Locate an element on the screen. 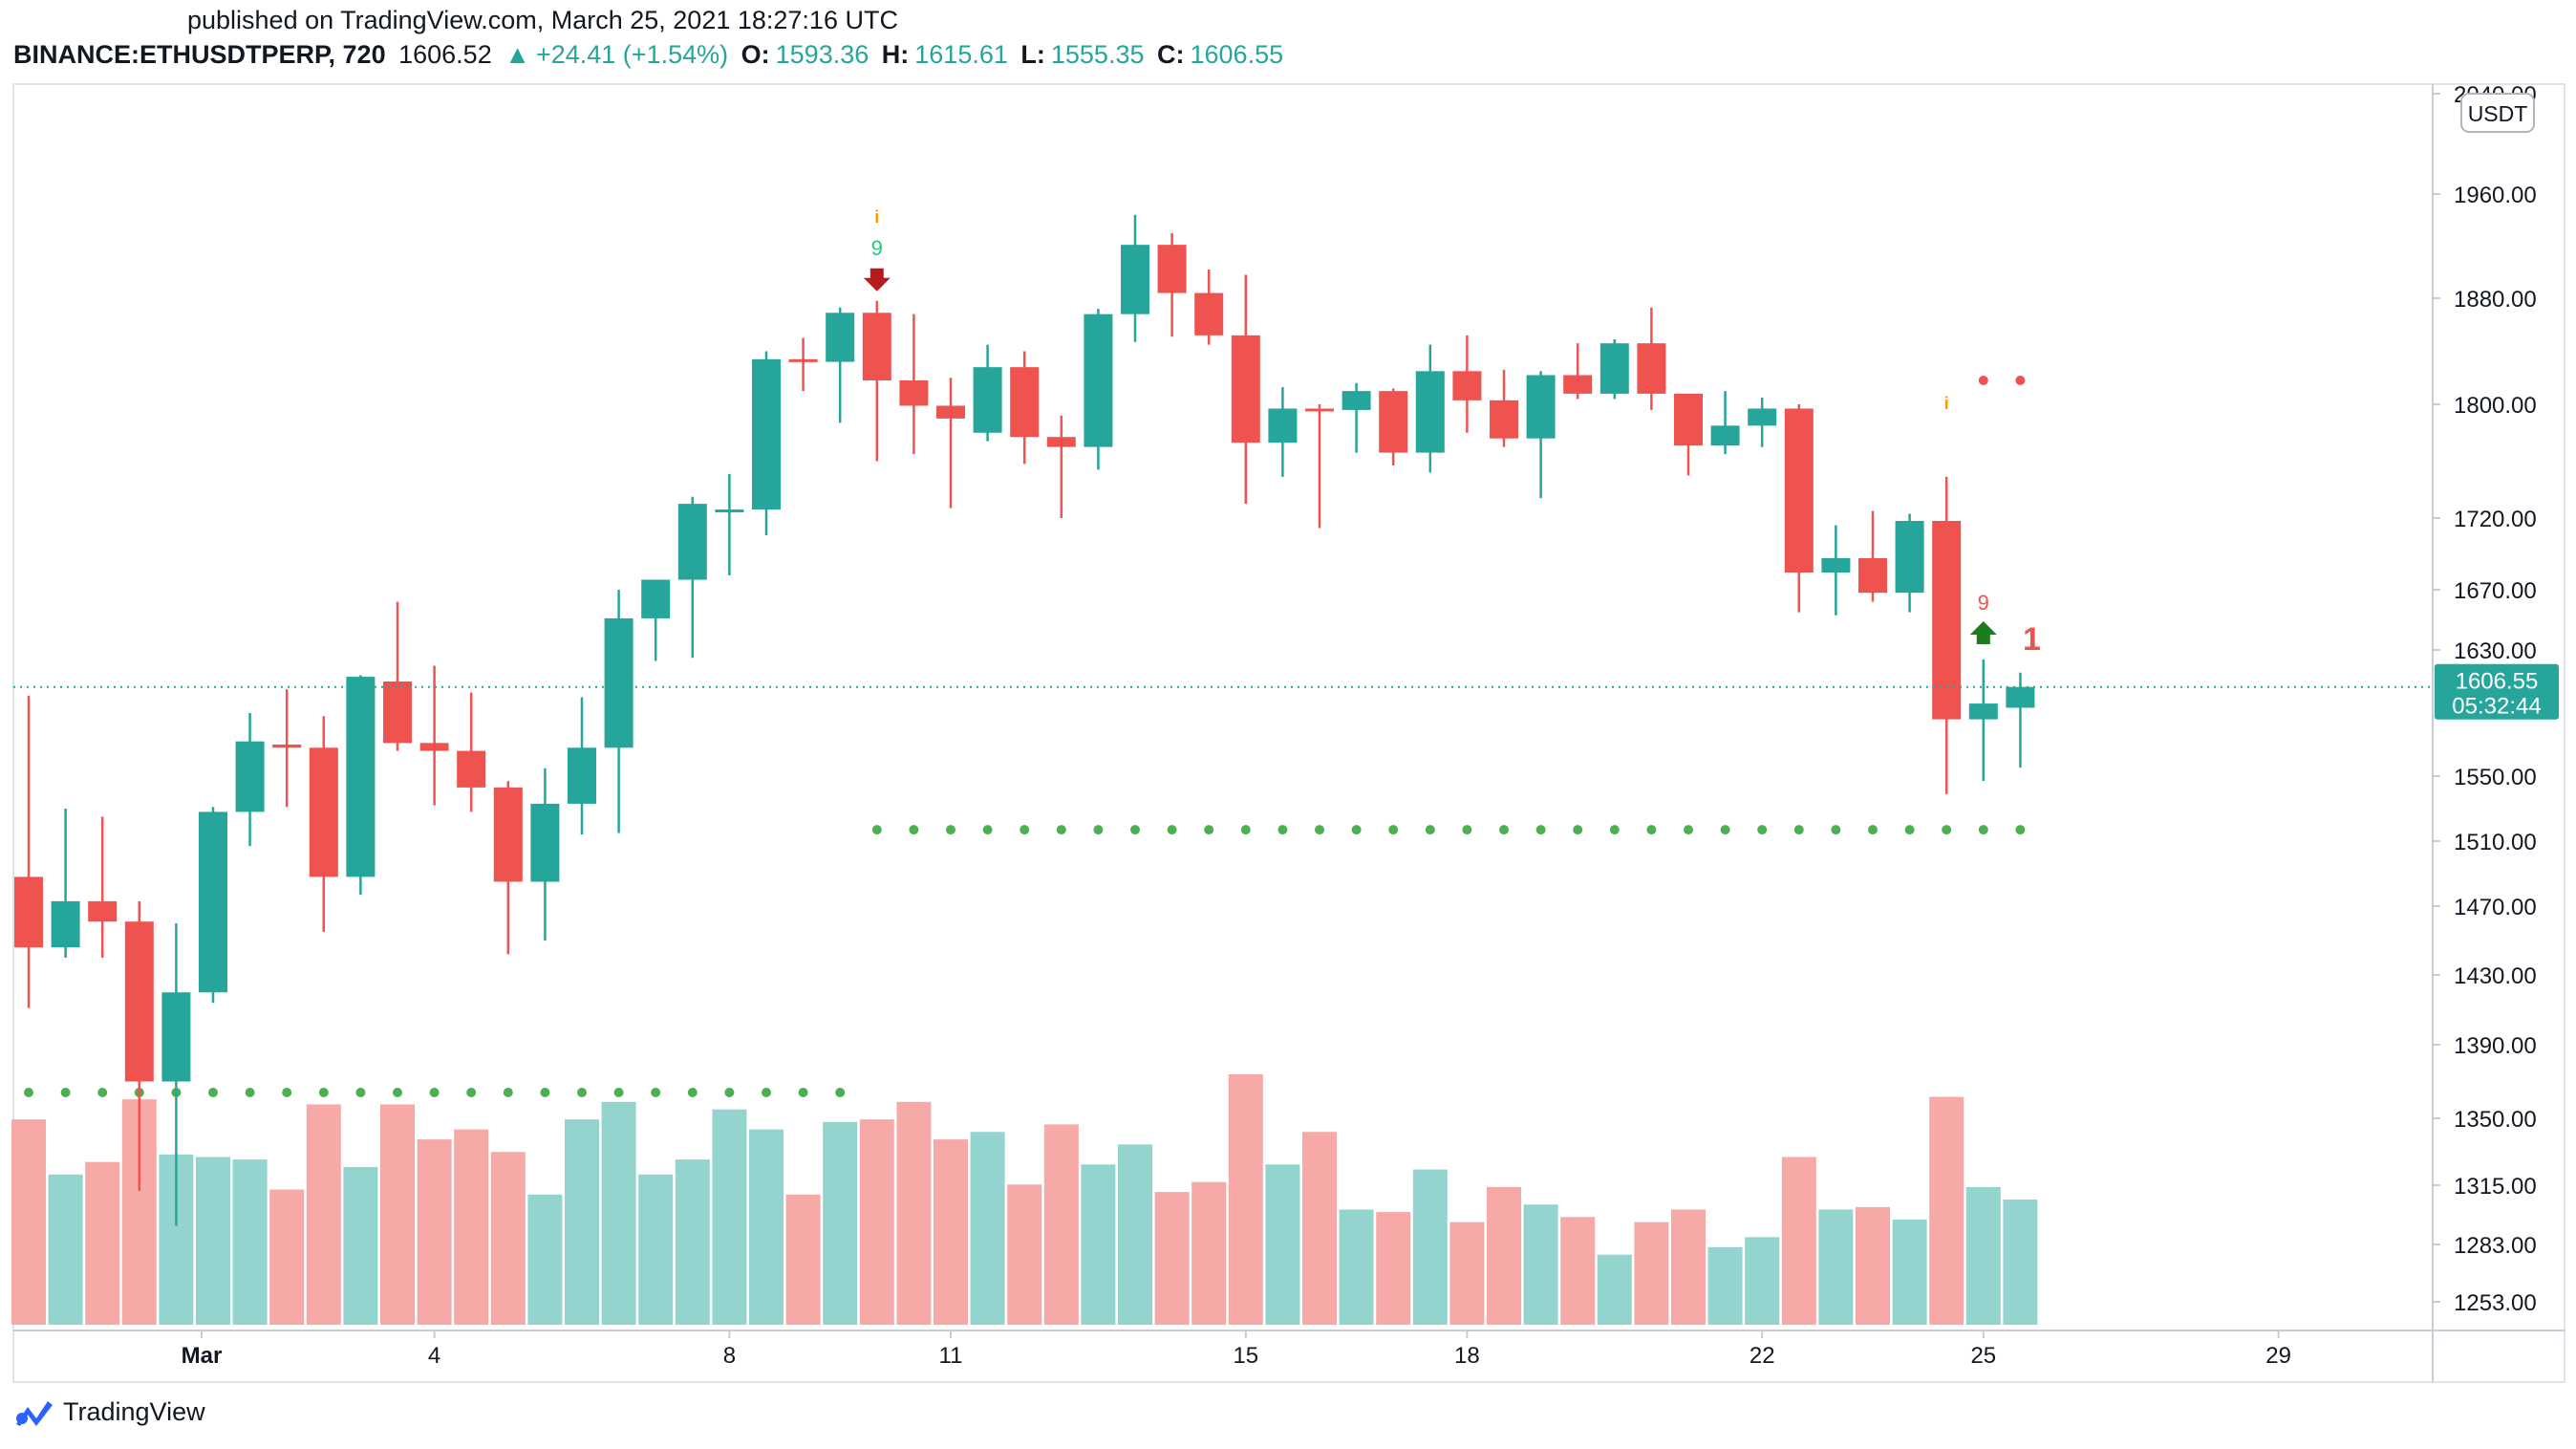 This screenshot has width=2576, height=1449. currency-button is located at coordinates (2497, 113).